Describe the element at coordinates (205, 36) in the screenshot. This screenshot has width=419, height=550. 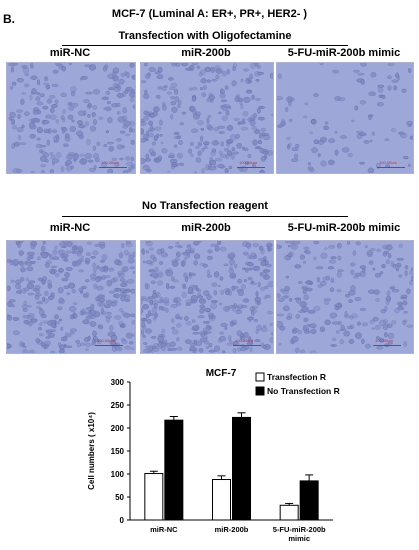
I see `section-1-label: Transfection with Oligofectamine` at that location.